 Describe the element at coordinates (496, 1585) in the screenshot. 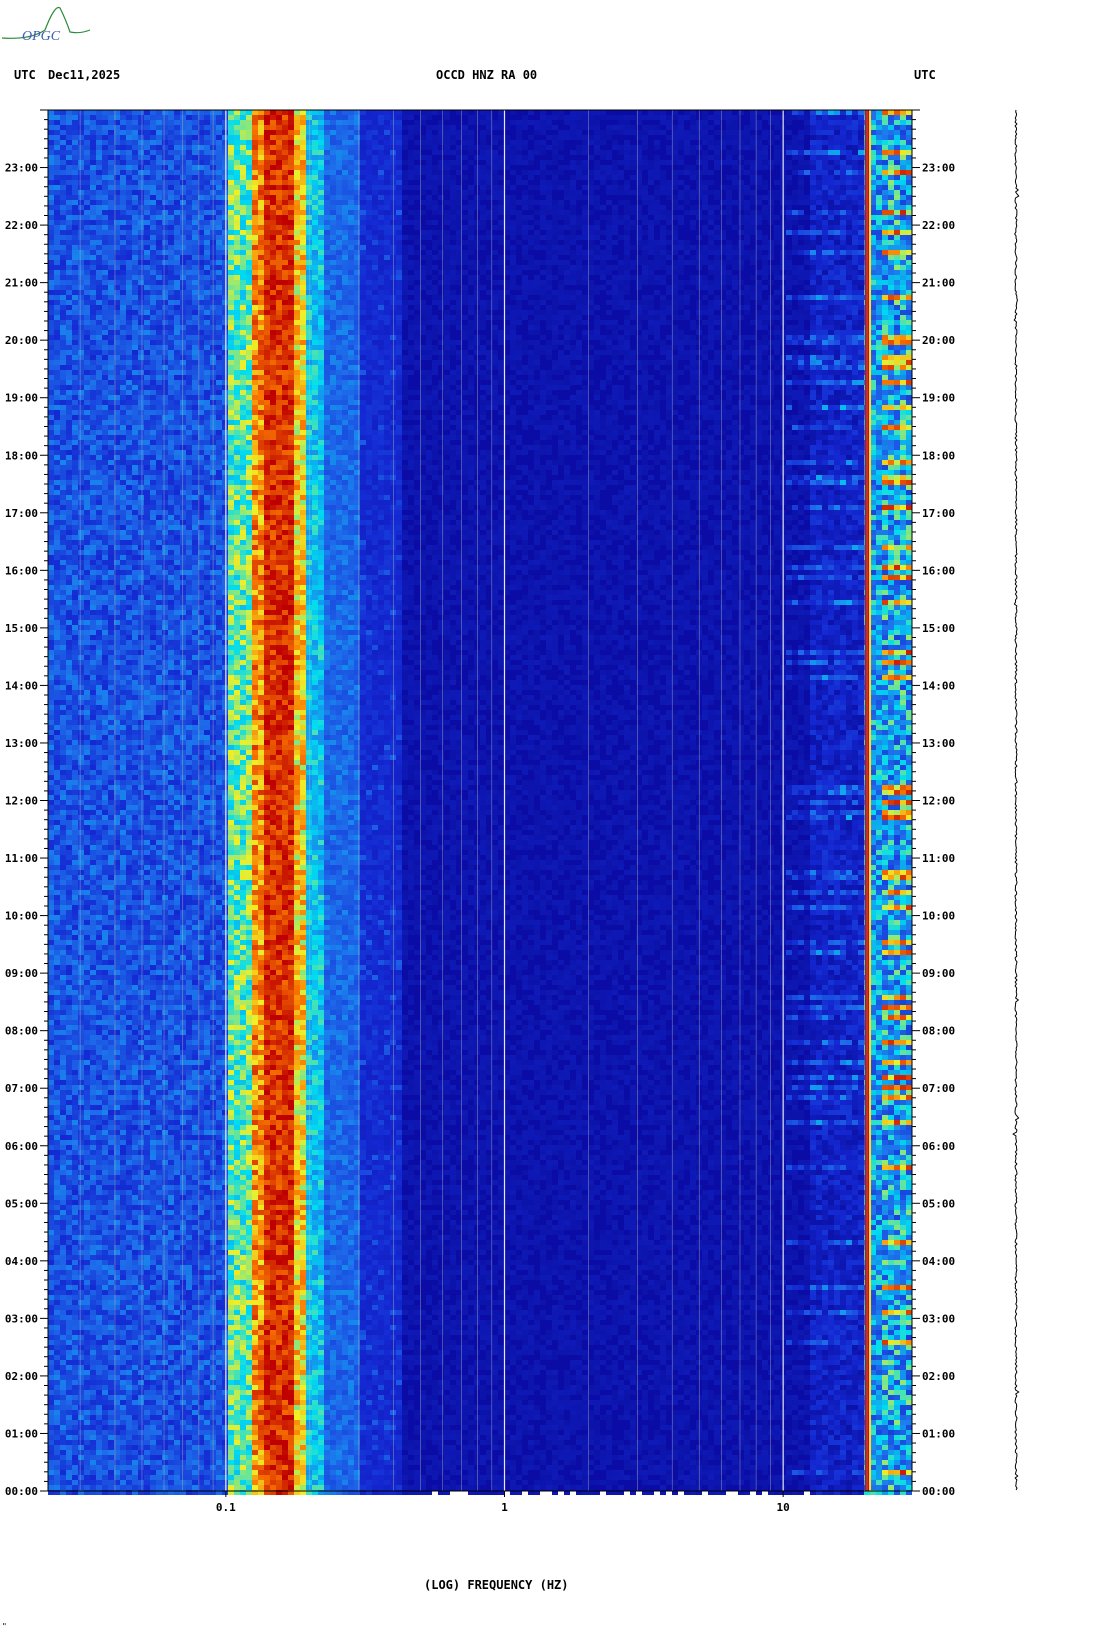

I see `x-axis-label: (LOG) FREQUENCY (HZ)` at that location.